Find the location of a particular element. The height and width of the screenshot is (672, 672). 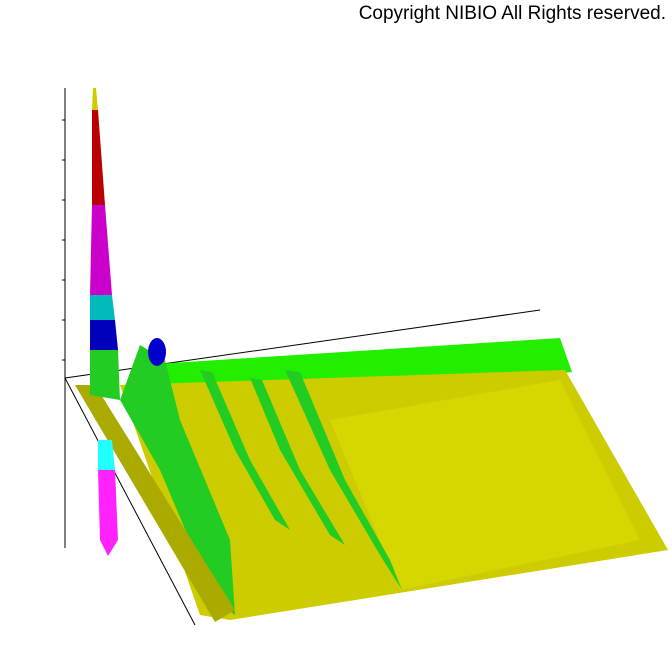

blue-peak is located at coordinates (157, 352).